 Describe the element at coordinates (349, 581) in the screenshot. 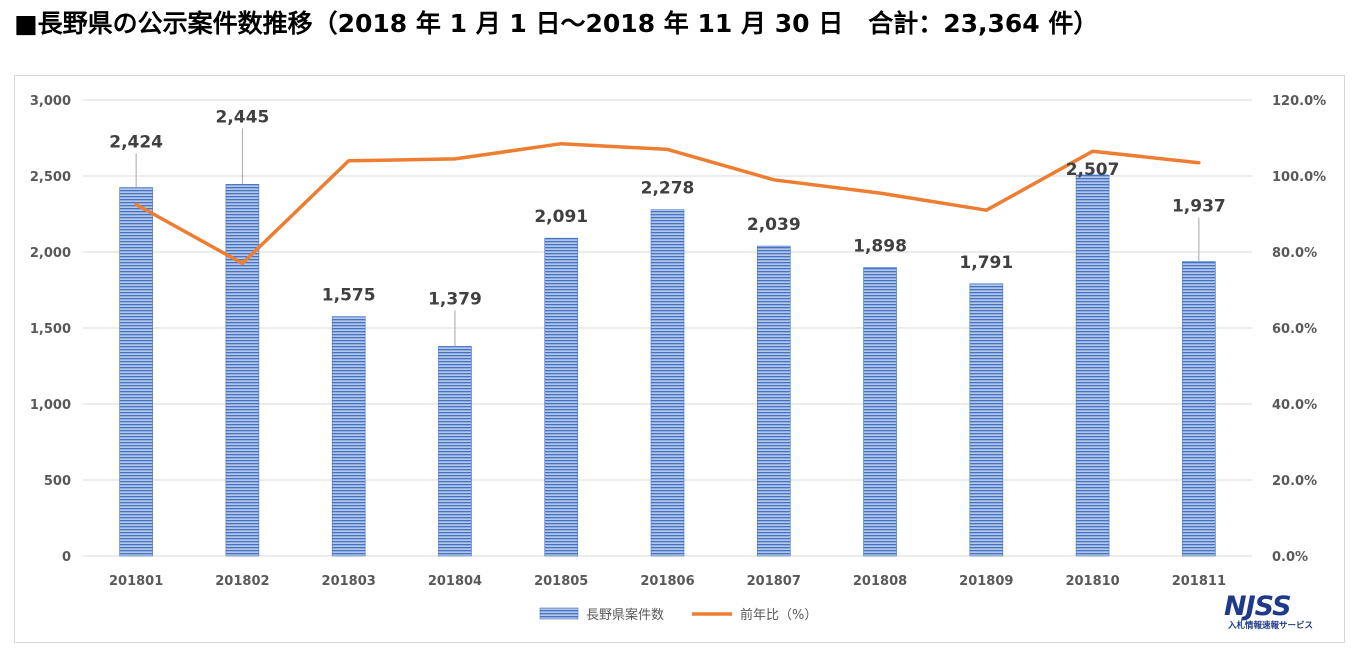

I see `x-tick-label: 201803` at that location.